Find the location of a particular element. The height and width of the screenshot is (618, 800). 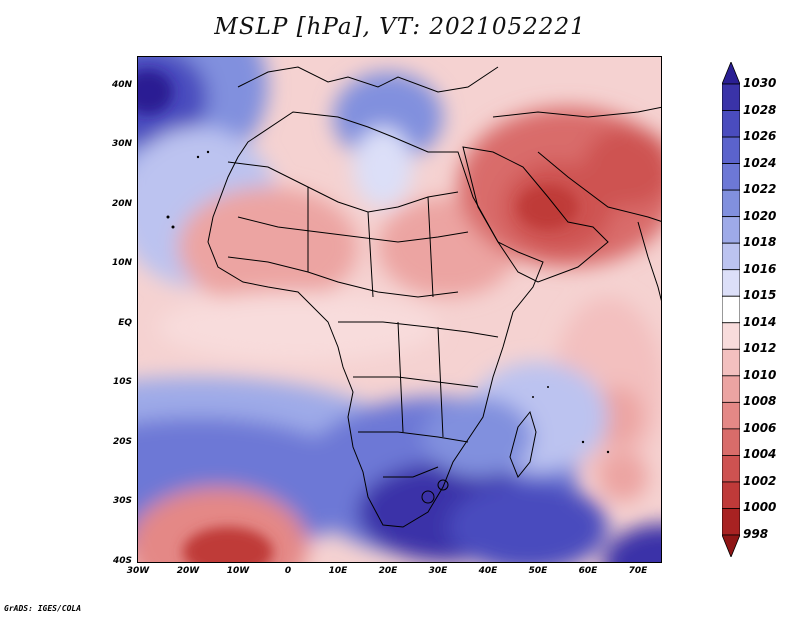

lat-label-10s: 10S is located at coordinates (122, 382).